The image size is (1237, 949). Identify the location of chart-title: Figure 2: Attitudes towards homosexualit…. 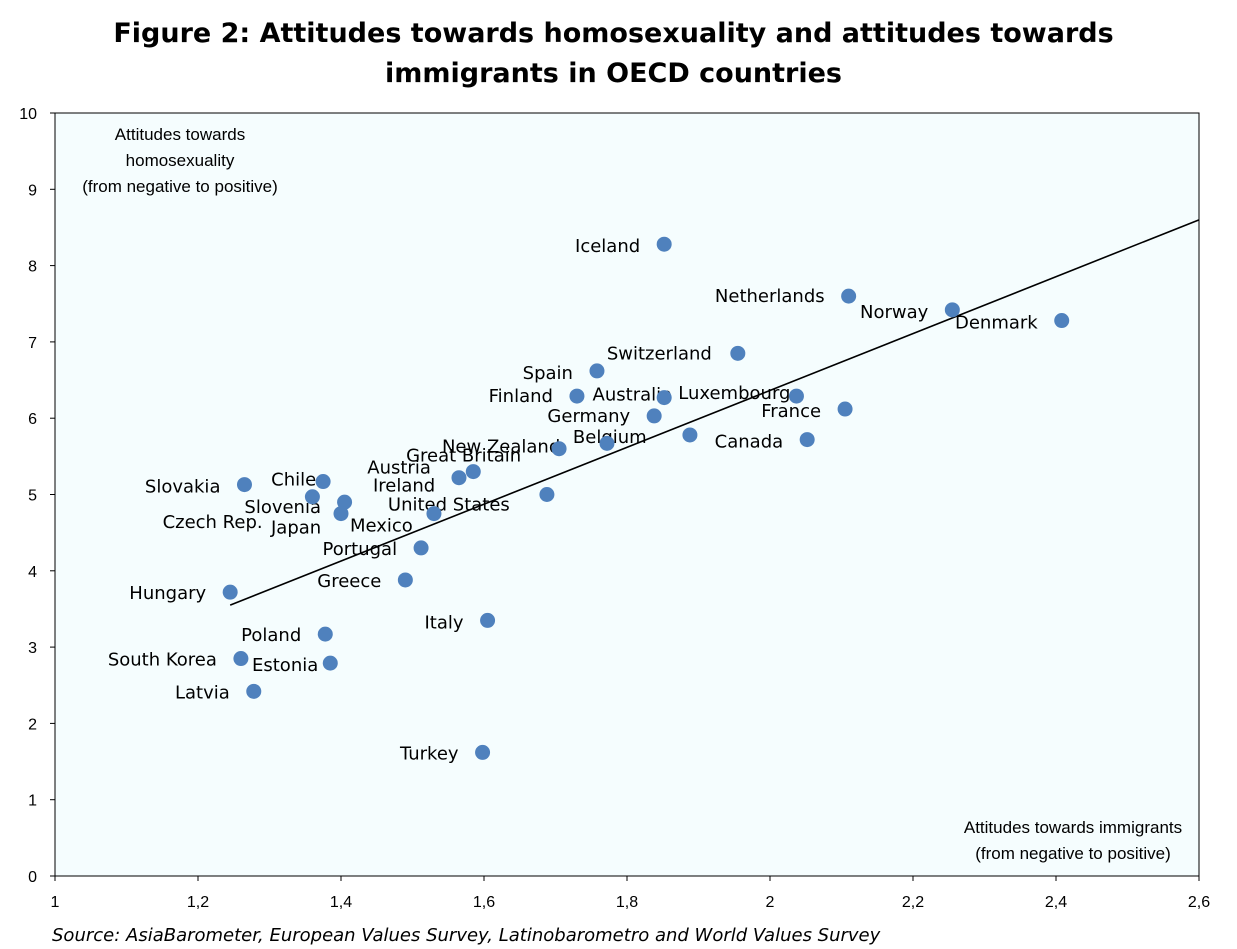
(613, 54).